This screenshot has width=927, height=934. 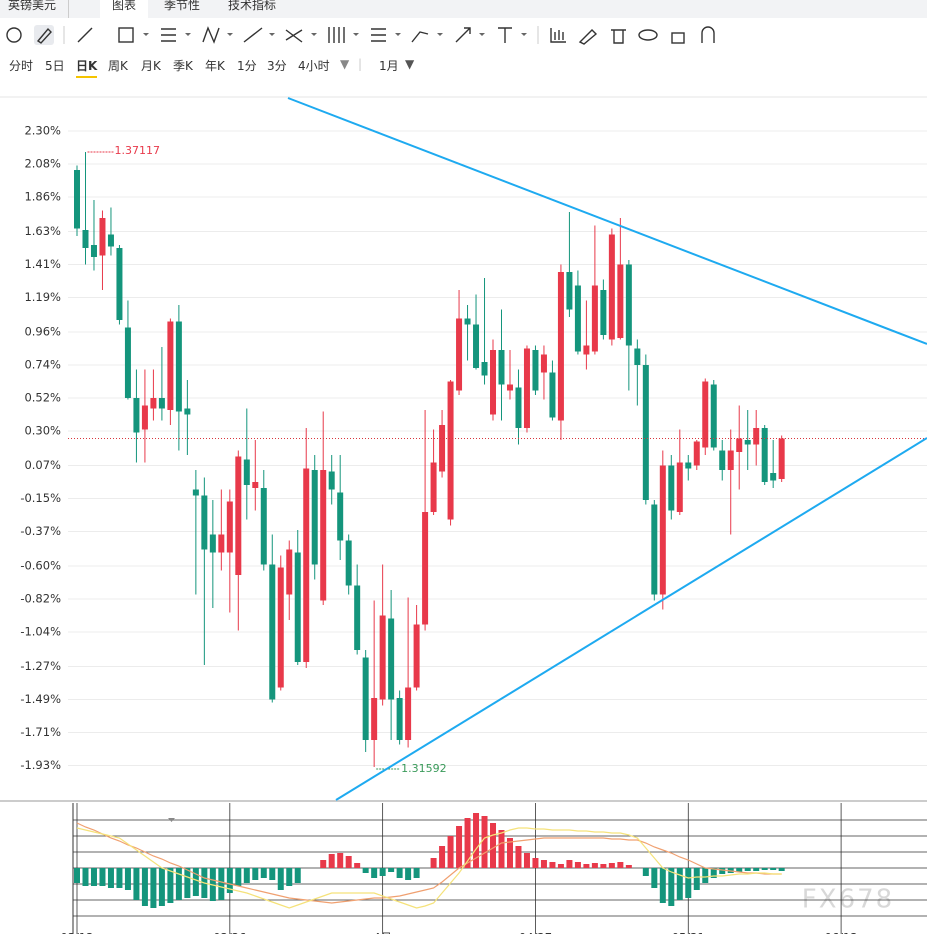 What do you see at coordinates (389, 66) in the screenshot?
I see `range: 1月` at bounding box center [389, 66].